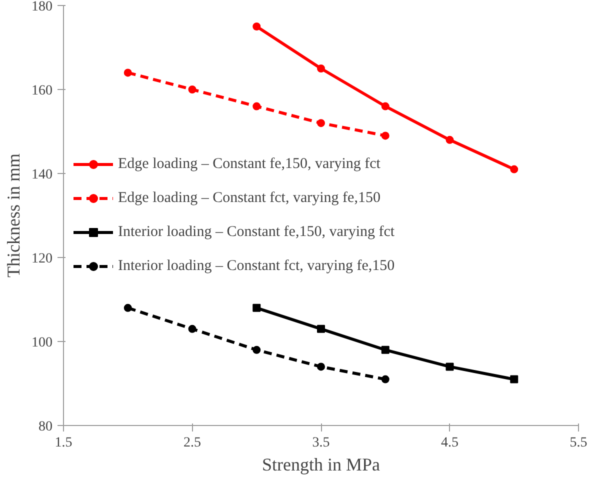 The image size is (598, 477). I want to click on legend-label: Edge loading – Constant fe,150, varying fct, so click(249, 164).